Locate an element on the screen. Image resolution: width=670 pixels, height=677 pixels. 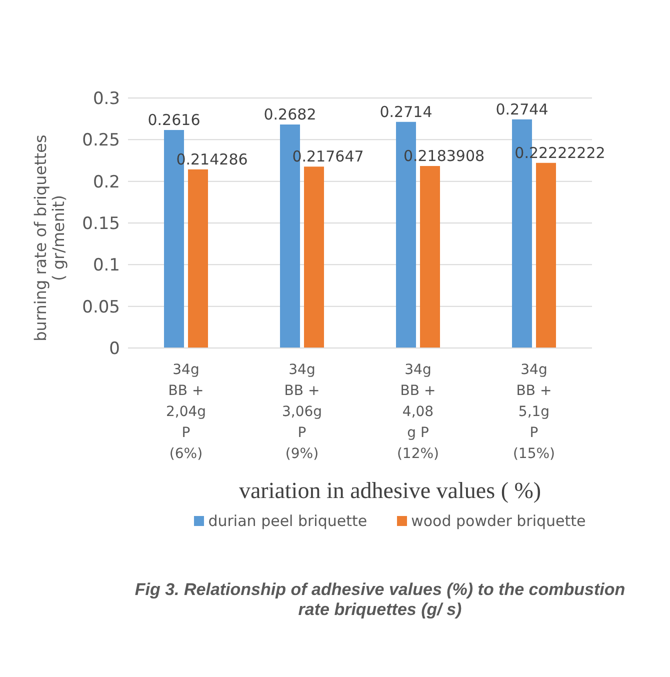
x-axis-title: variation in adhesive values ( %) is located at coordinates (390, 491).